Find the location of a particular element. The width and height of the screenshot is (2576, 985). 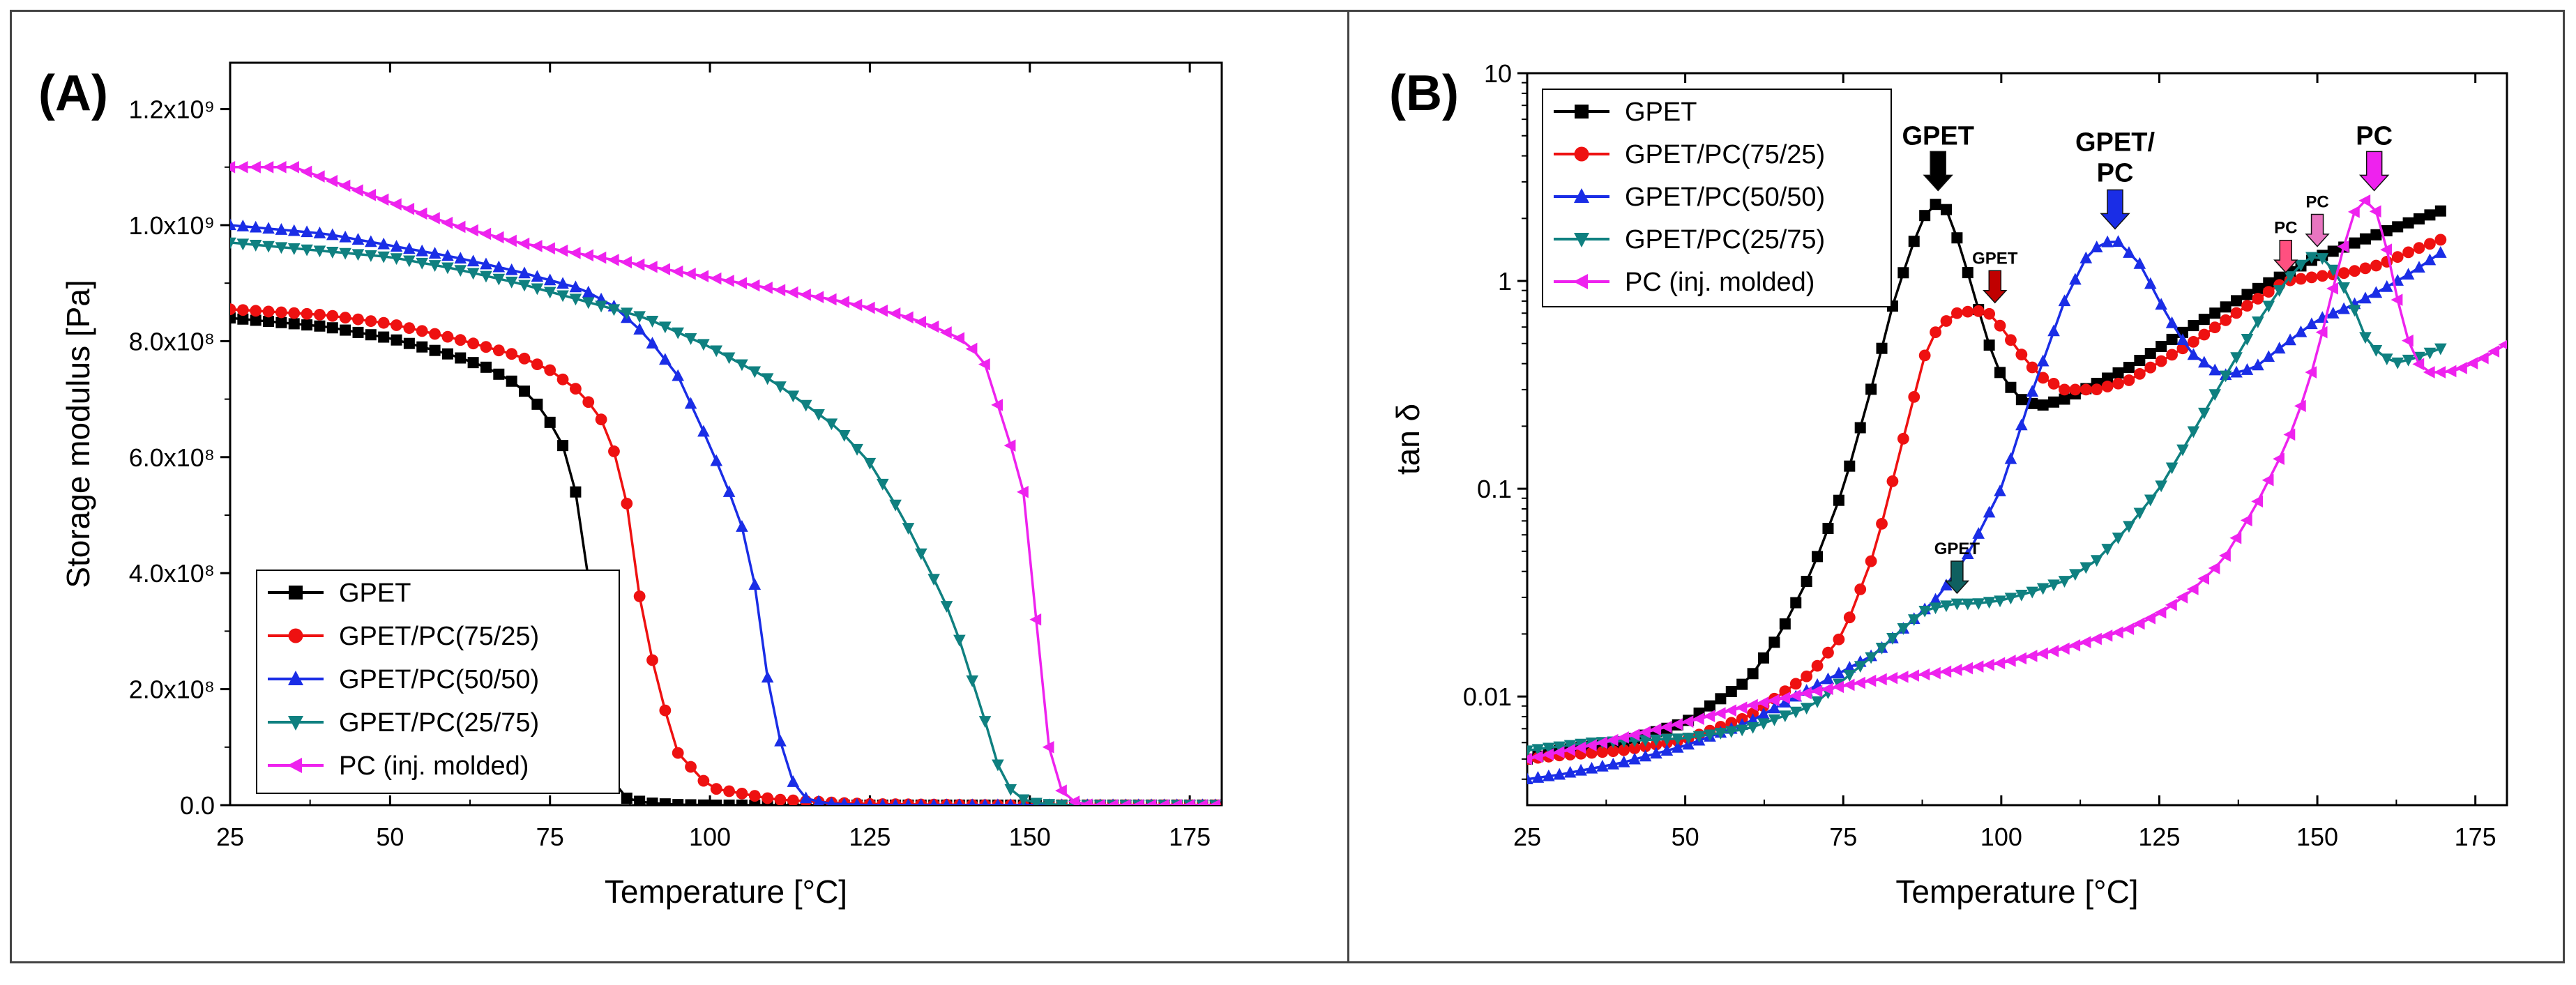

legend-item: PC (inj. molded) is located at coordinates (1684, 283).